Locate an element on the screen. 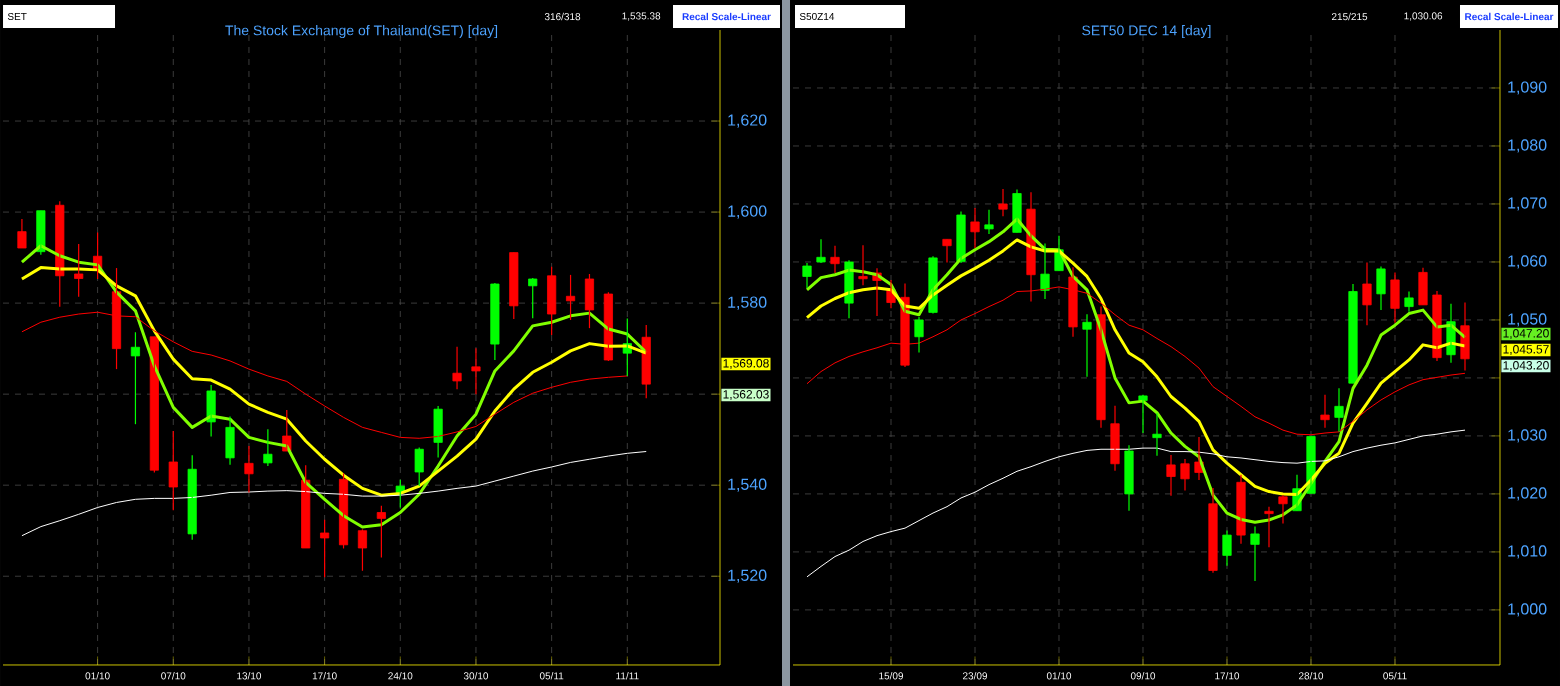 The height and width of the screenshot is (686, 1560). chart-title: SET50 DEC 14 [day] is located at coordinates (1146, 32).